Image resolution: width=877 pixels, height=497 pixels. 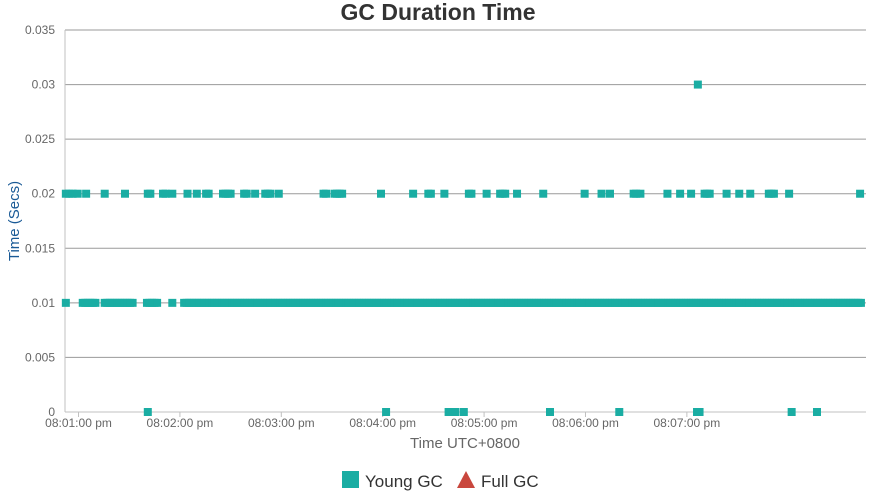 What do you see at coordinates (404, 481) in the screenshot?
I see `legend-label-young-gc: Young GC` at bounding box center [404, 481].